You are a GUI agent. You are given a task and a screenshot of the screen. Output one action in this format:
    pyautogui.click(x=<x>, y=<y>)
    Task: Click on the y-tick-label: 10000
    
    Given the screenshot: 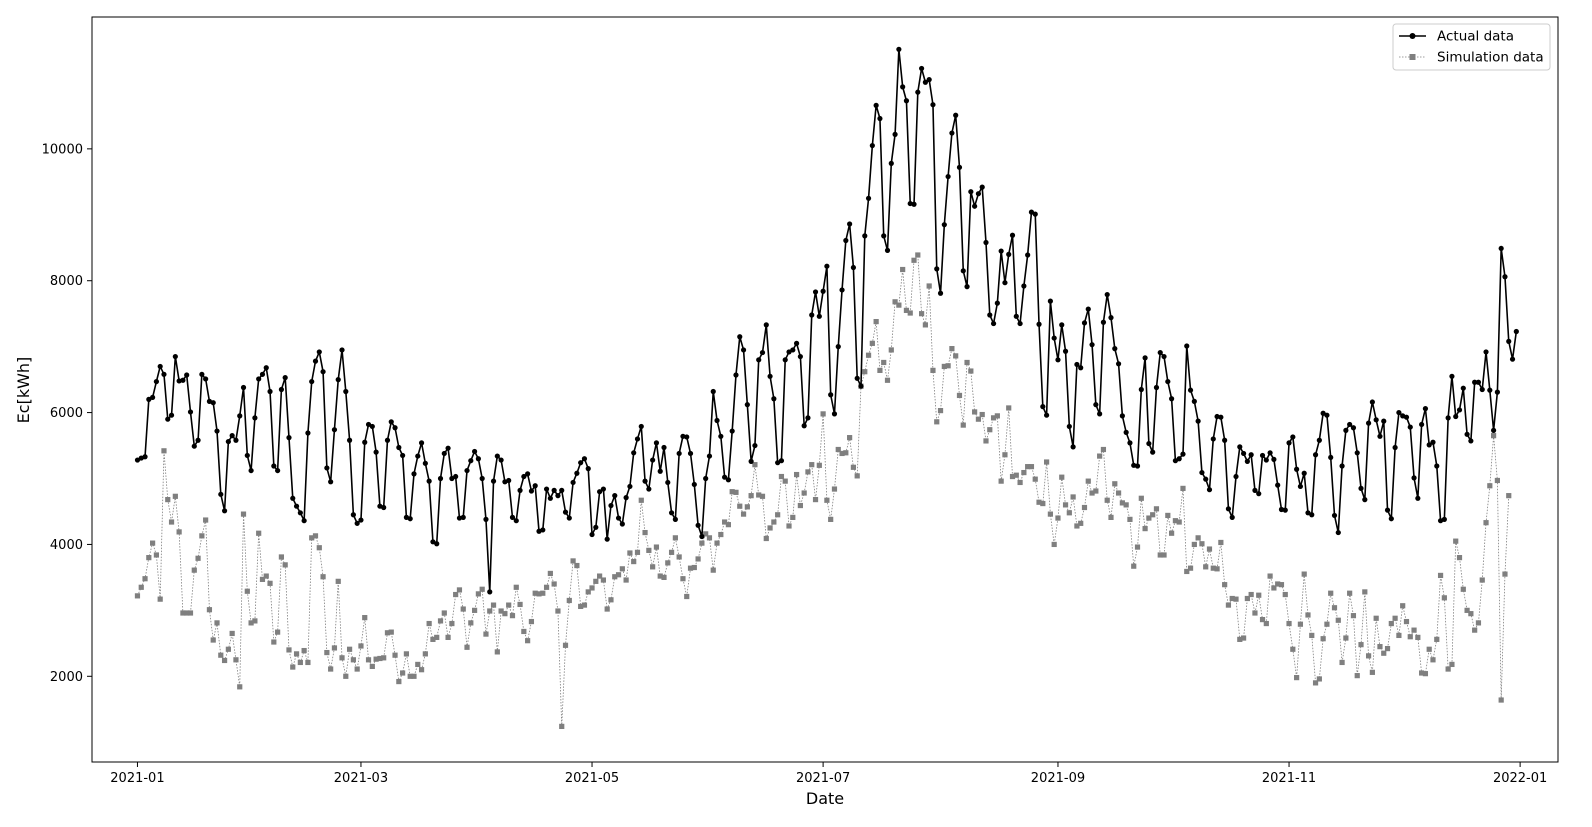 What is the action you would take?
    pyautogui.click(x=62, y=149)
    